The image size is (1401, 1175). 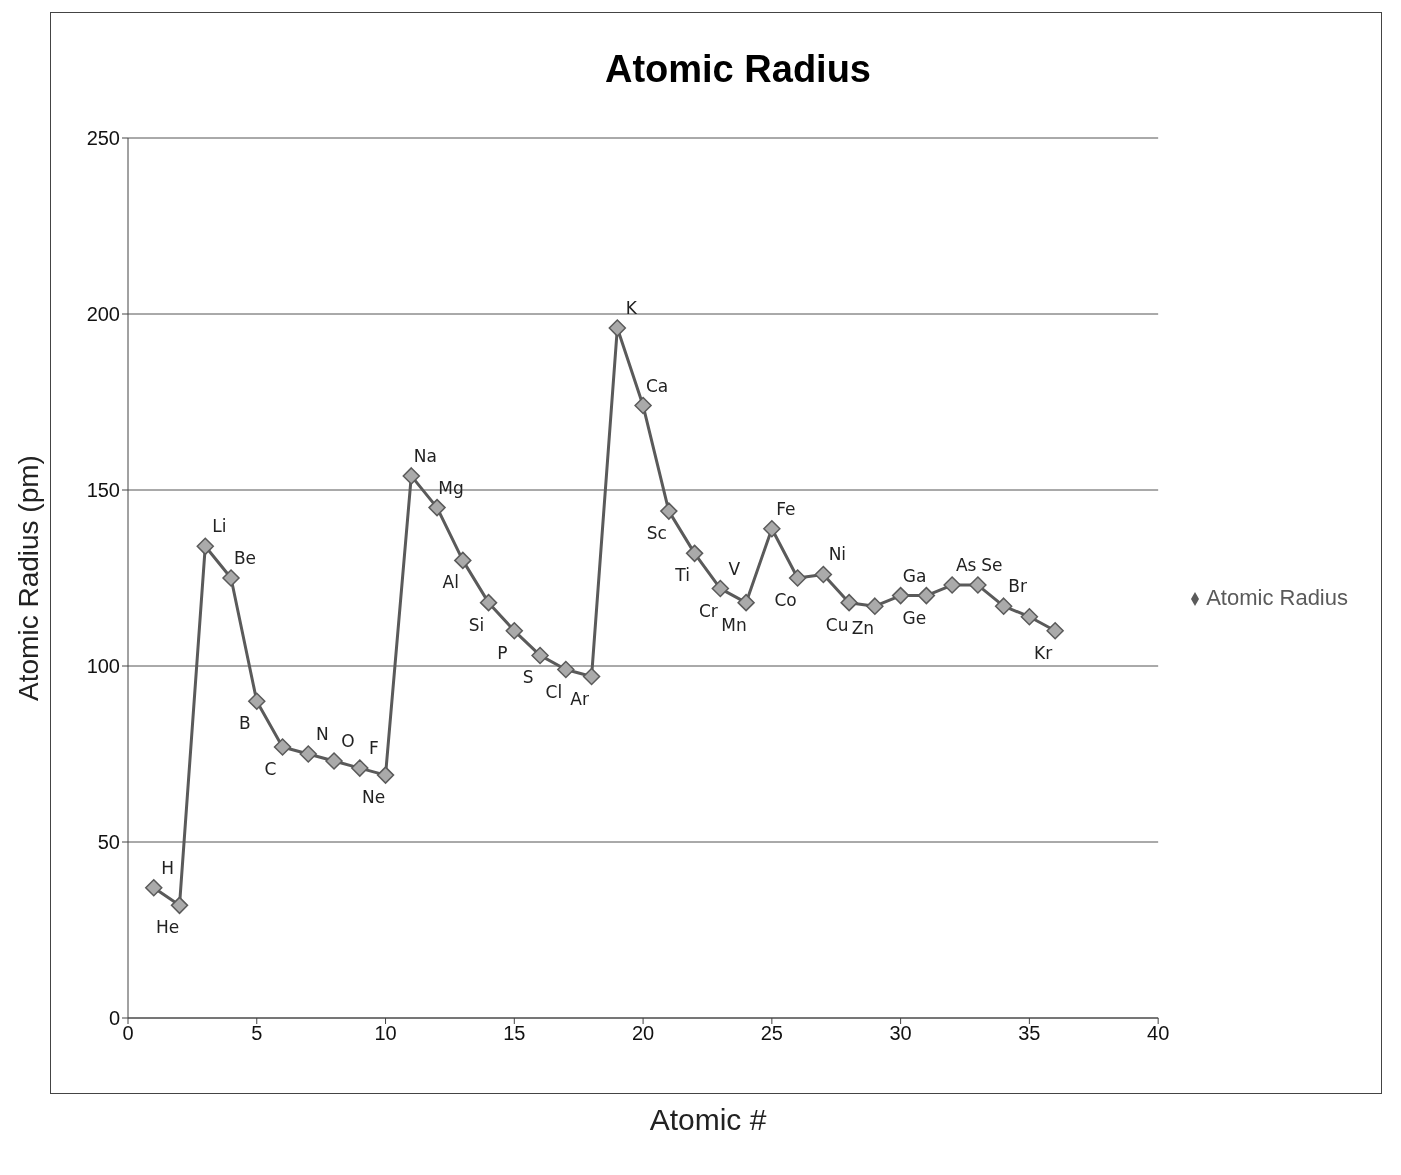 I want to click on x-tick-label: 40, so click(x=1158, y=1033).